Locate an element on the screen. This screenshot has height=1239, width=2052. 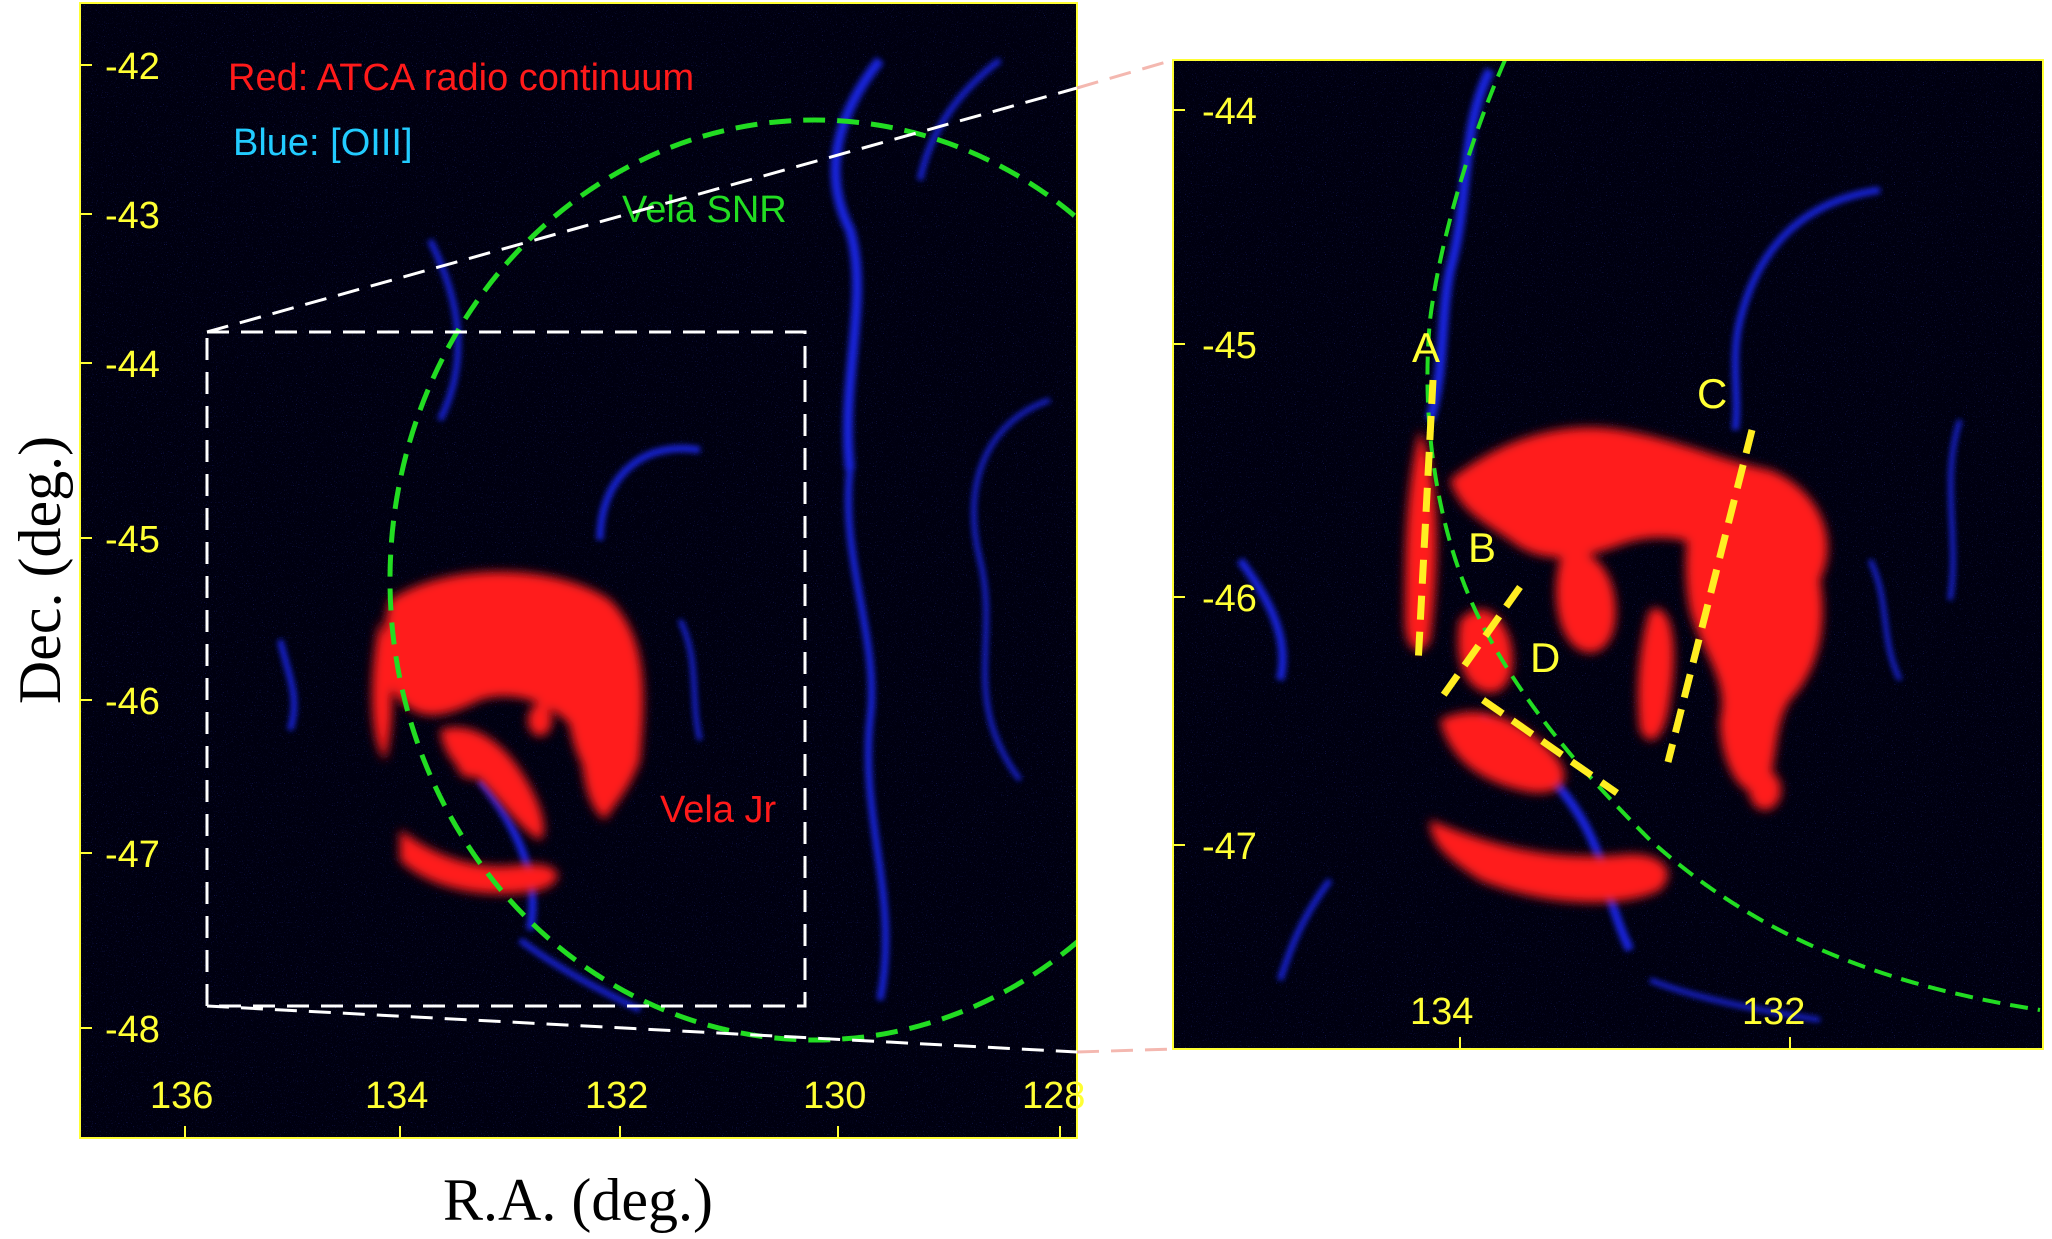
cut-line-c is located at coordinates (1710, 596).